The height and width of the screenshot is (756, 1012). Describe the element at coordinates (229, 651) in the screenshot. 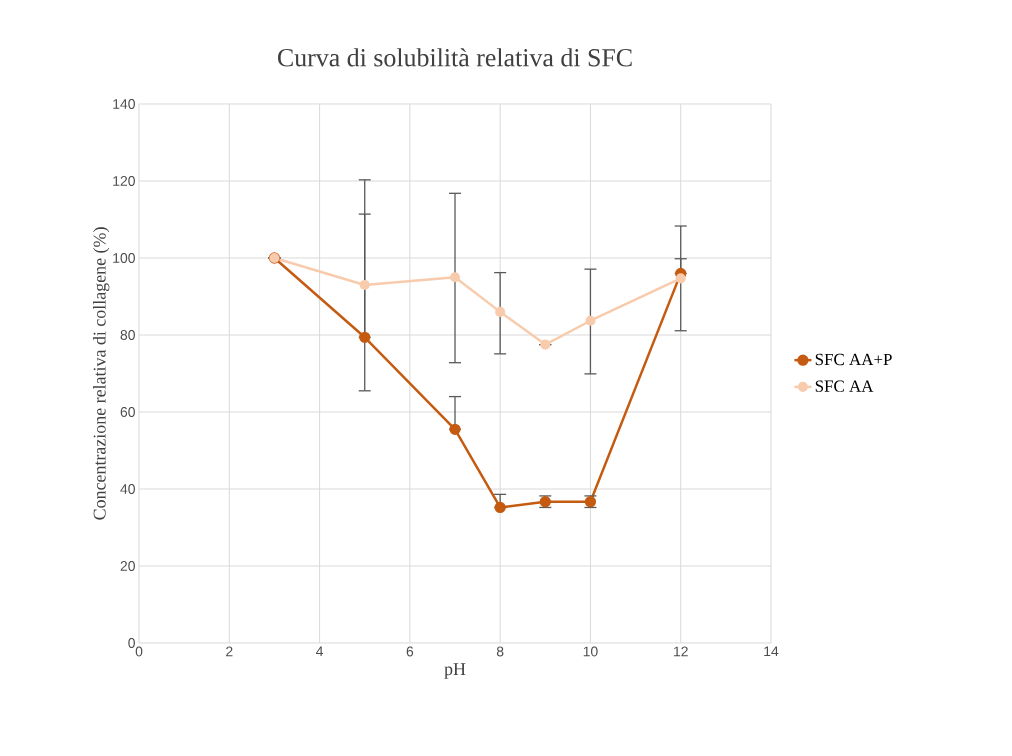

I see `x-tick-label: 2` at that location.